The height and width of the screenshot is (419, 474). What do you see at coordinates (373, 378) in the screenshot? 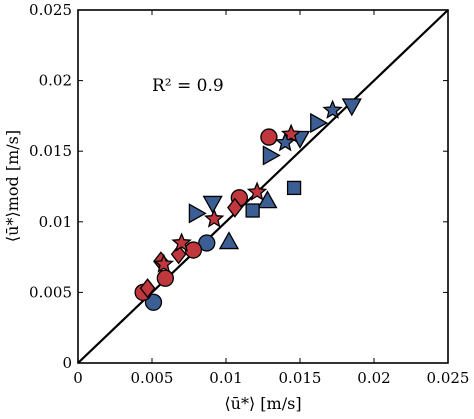
I see `x-tick-label: 0.02` at bounding box center [373, 378].